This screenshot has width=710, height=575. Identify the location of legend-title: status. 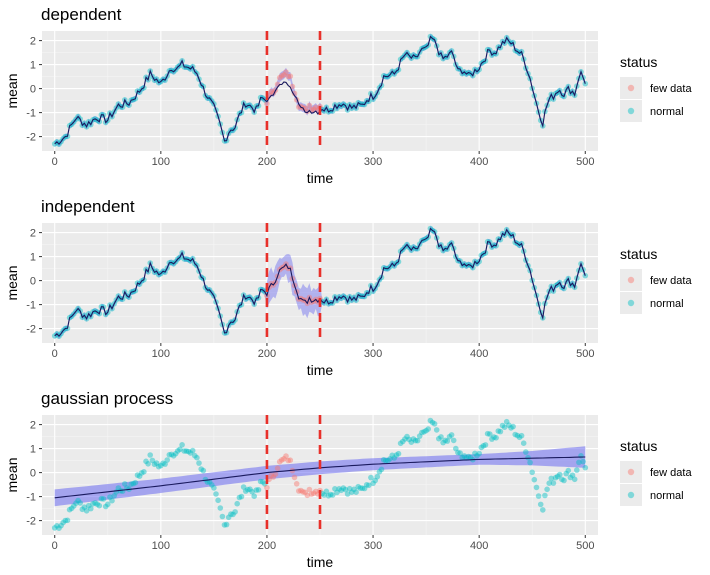
(638, 446).